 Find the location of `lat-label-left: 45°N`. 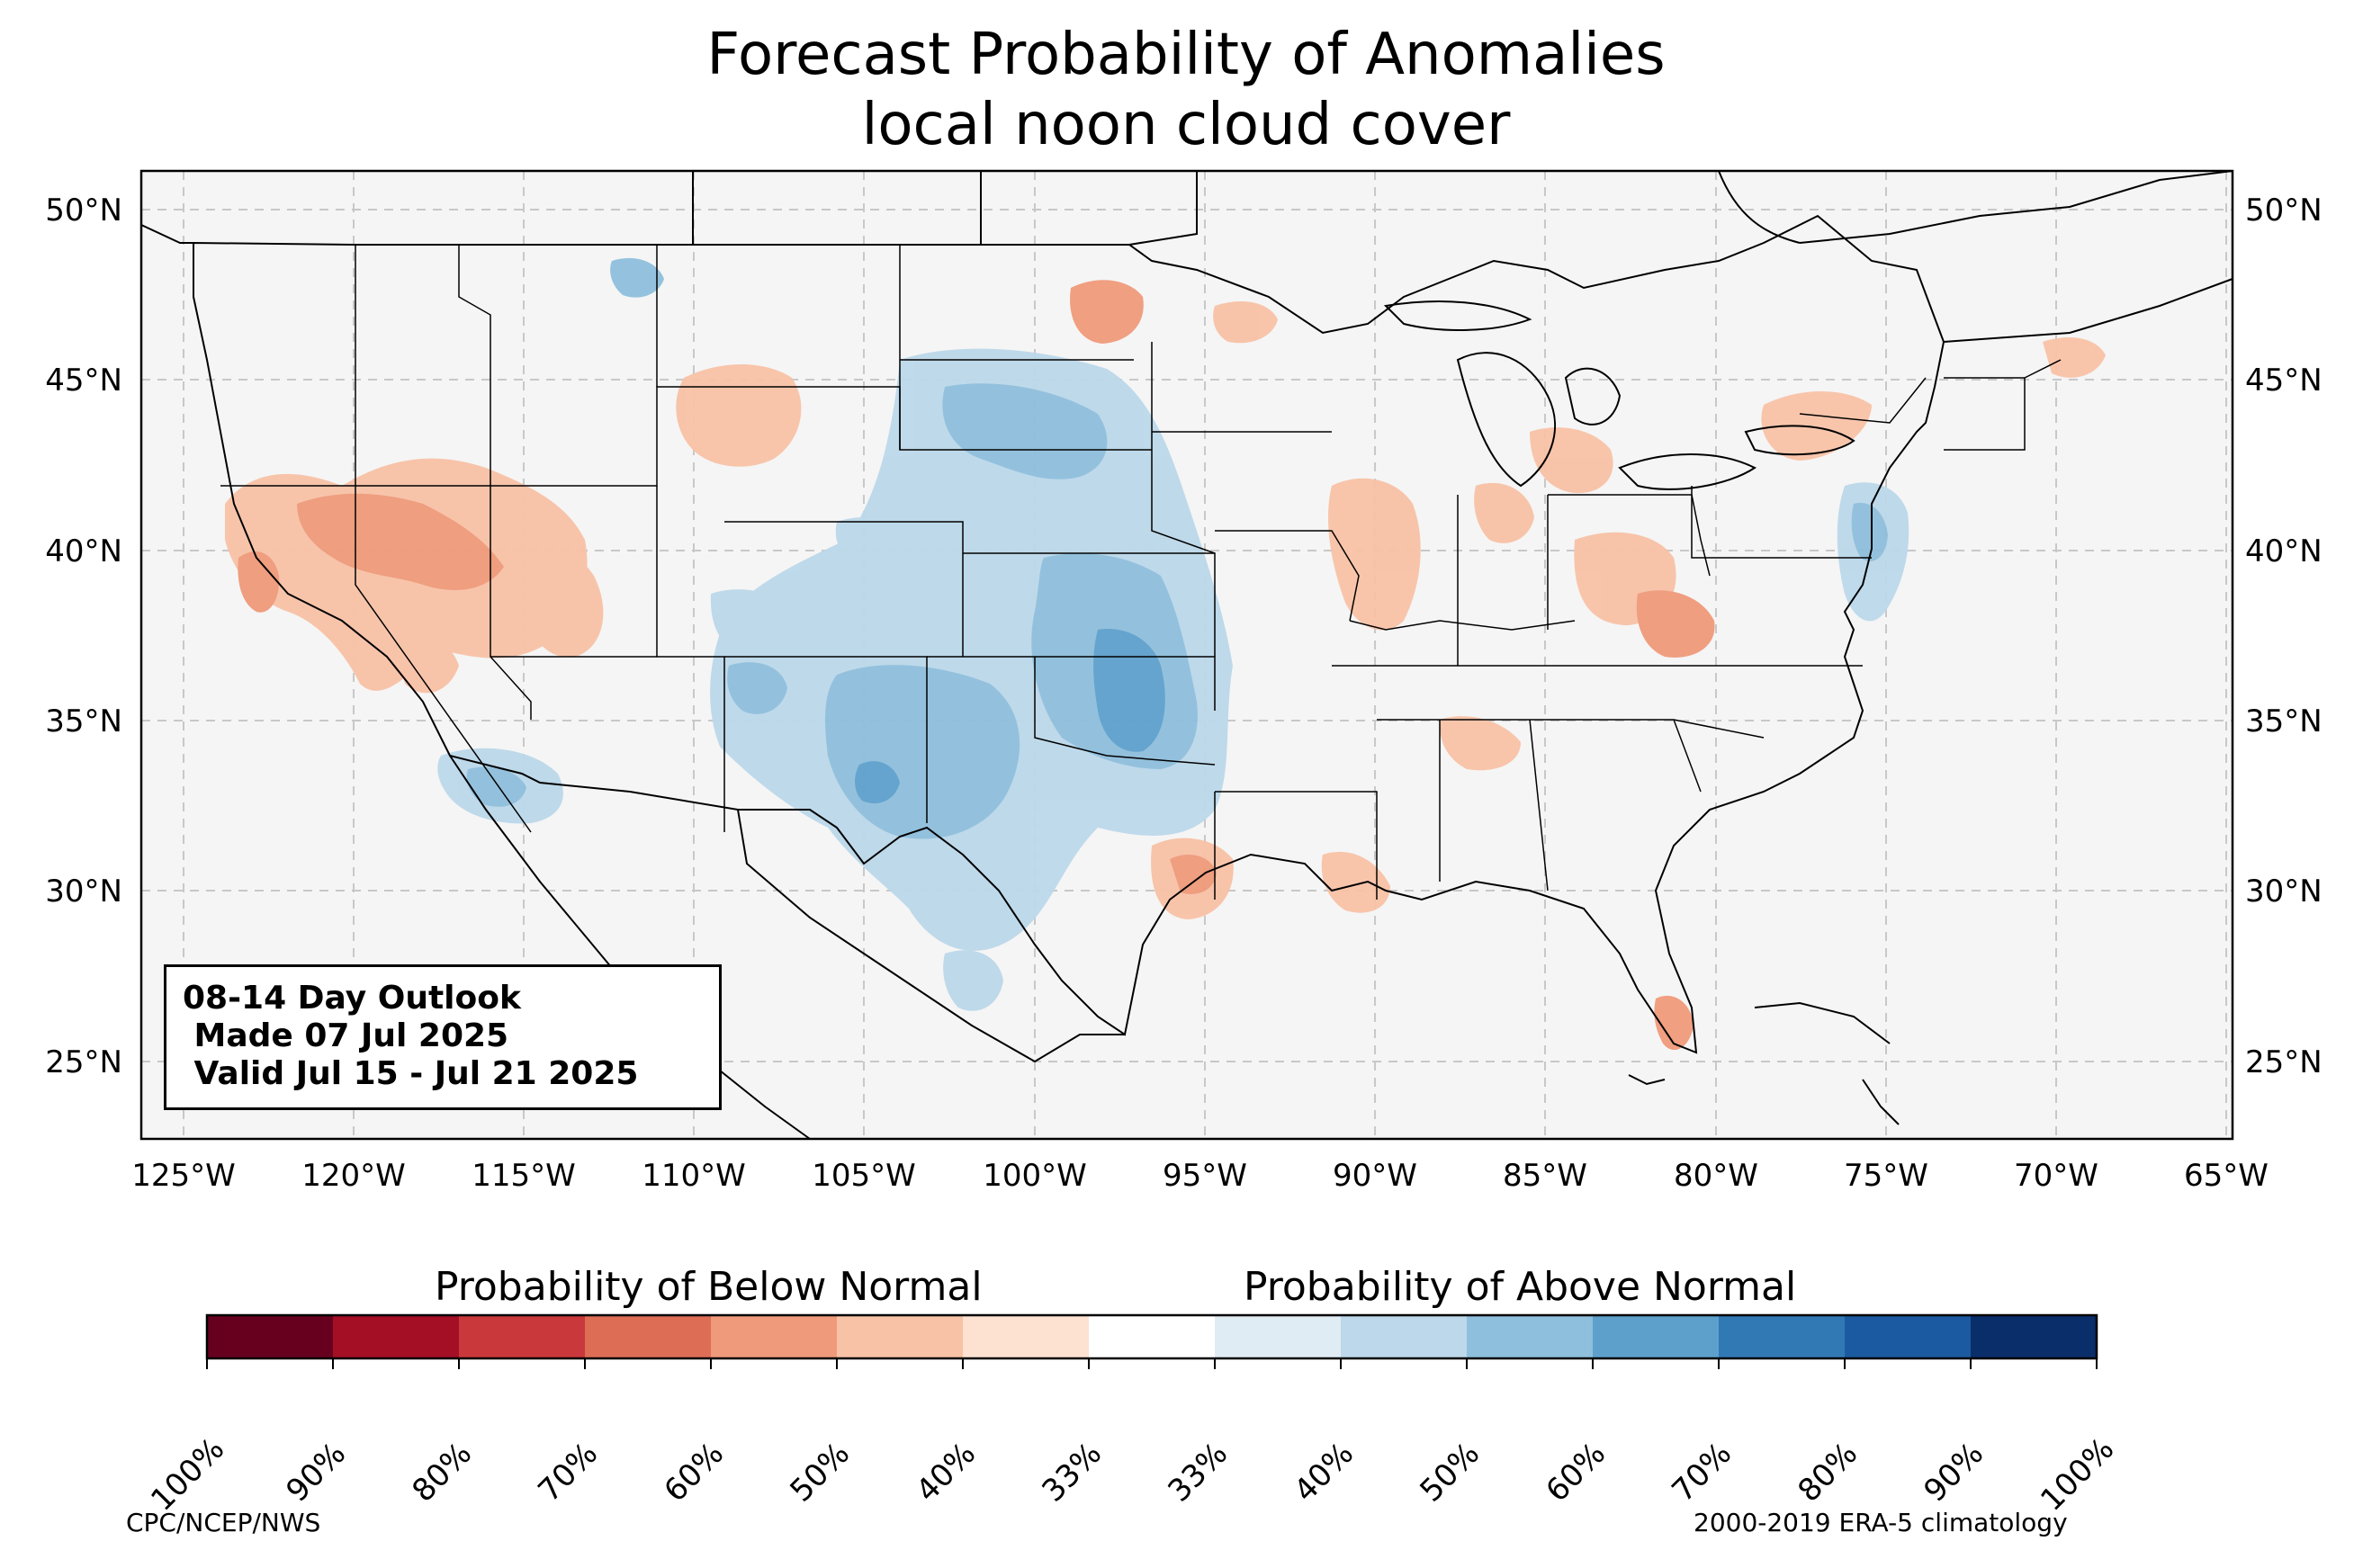

lat-label-left: 45°N is located at coordinates (83, 381).